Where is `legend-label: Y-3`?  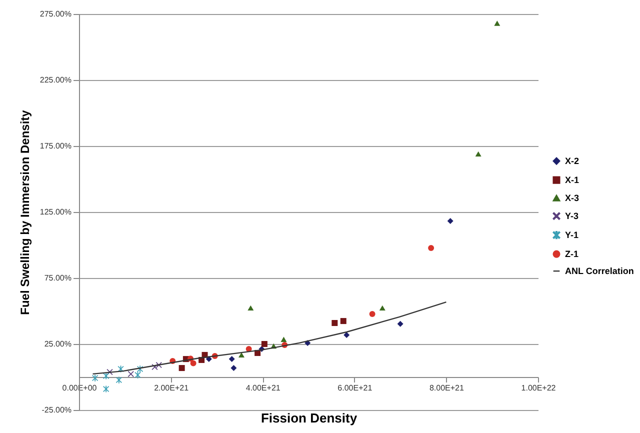 legend-label: Y-3 is located at coordinates (572, 216).